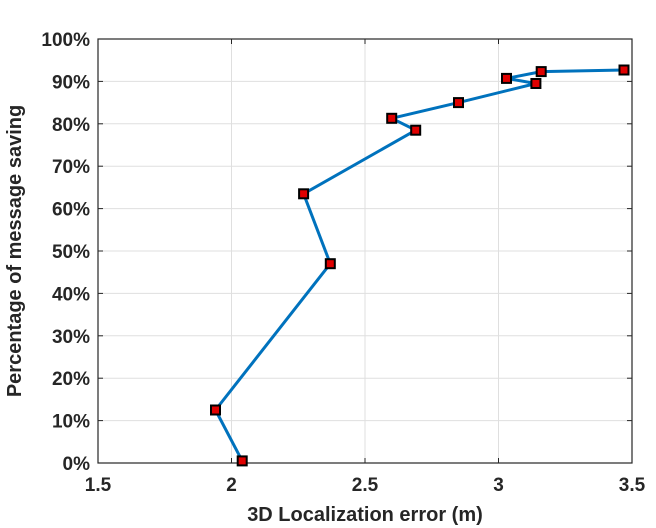  What do you see at coordinates (71, 125) in the screenshot?
I see `y-tick-label: 80%` at bounding box center [71, 125].